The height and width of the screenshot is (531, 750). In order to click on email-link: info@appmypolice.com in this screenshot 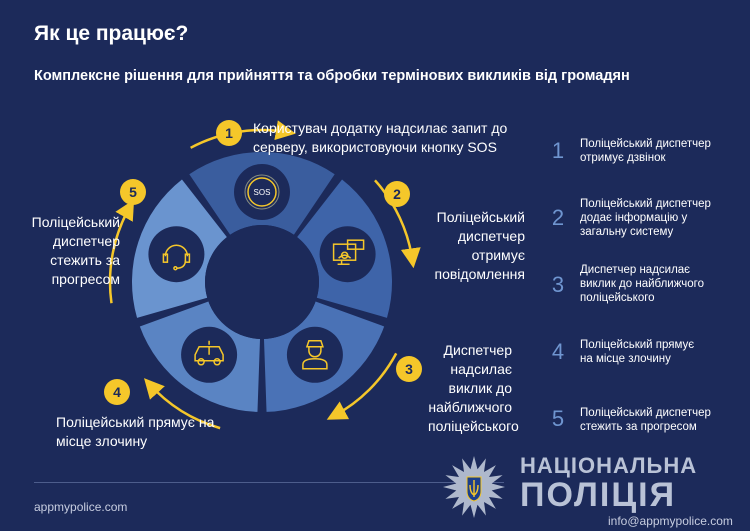, I will do `click(670, 521)`.